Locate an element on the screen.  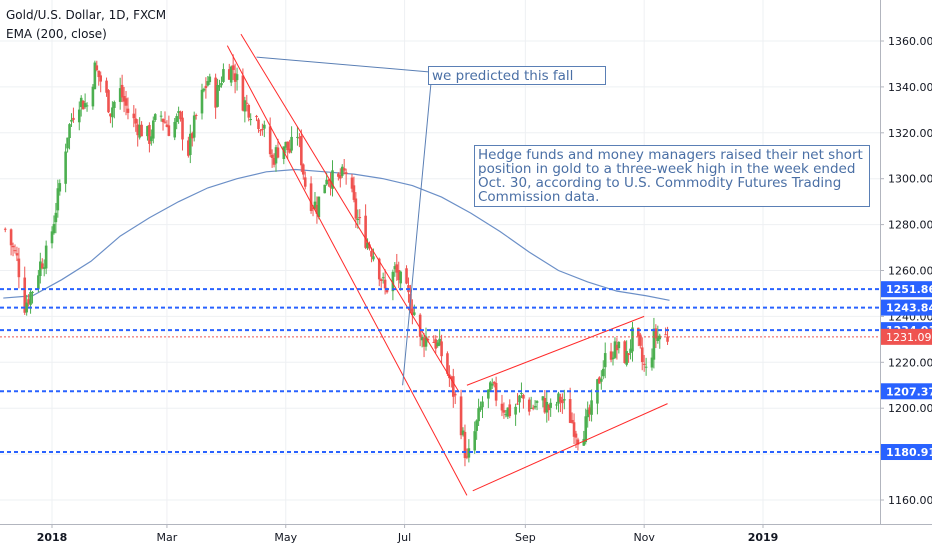
time-tick-label: 2018 is located at coordinates (52, 537).